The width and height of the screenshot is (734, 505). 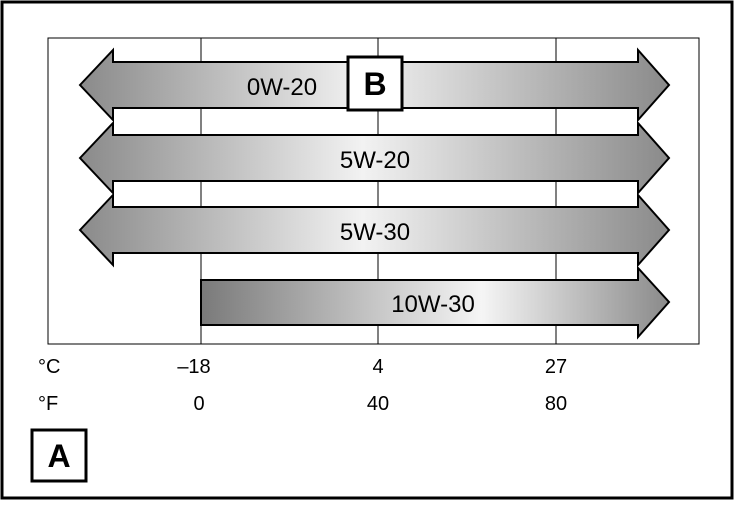 I want to click on arrow-label-5w20: 5W-20, so click(x=375, y=160).